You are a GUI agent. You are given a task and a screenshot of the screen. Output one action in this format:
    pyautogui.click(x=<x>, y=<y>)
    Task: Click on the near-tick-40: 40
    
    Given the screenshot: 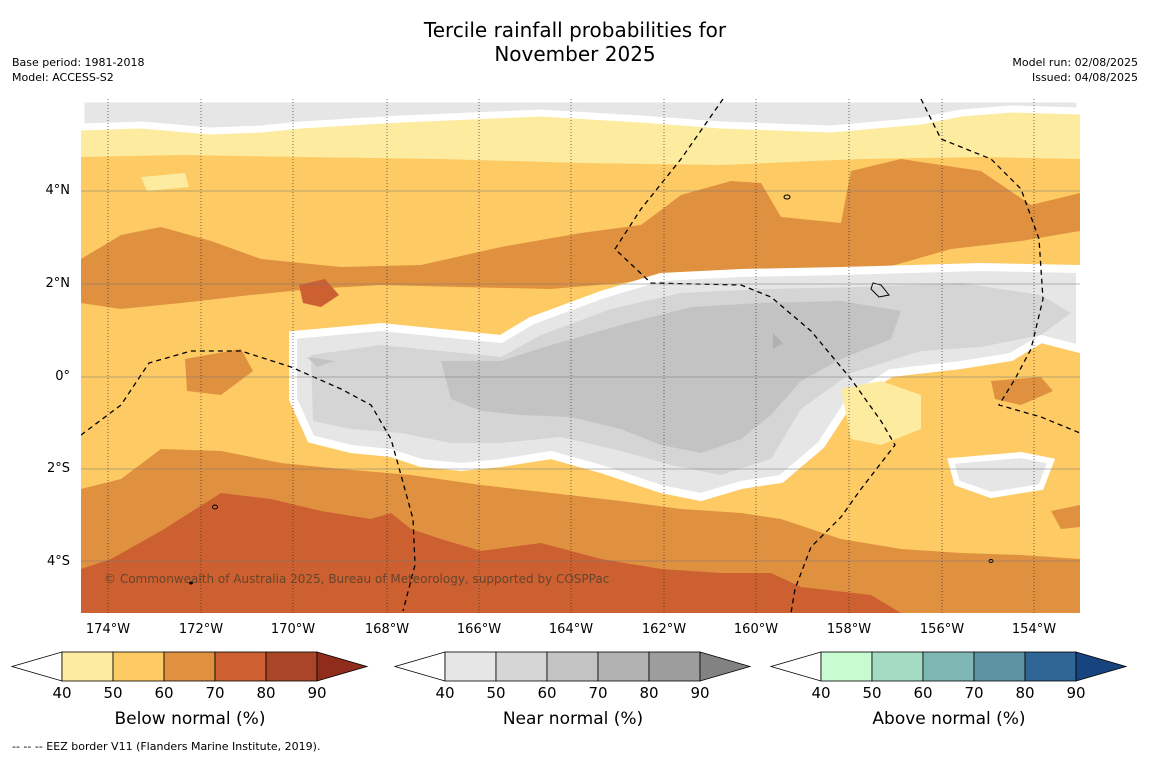 What is the action you would take?
    pyautogui.click(x=445, y=693)
    